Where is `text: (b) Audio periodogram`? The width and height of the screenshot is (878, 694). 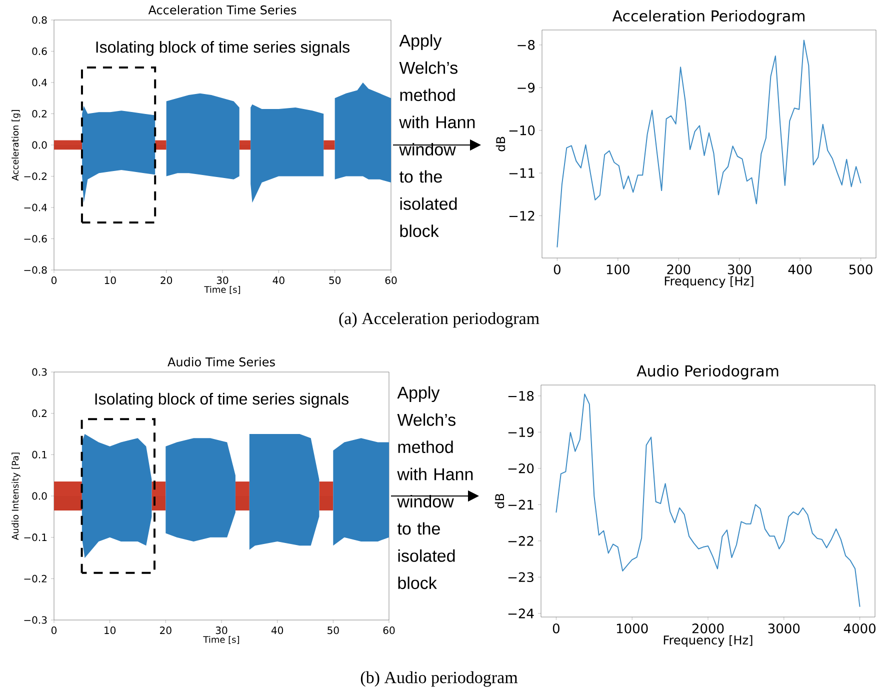
text: (b) Audio periodogram is located at coordinates (439, 679).